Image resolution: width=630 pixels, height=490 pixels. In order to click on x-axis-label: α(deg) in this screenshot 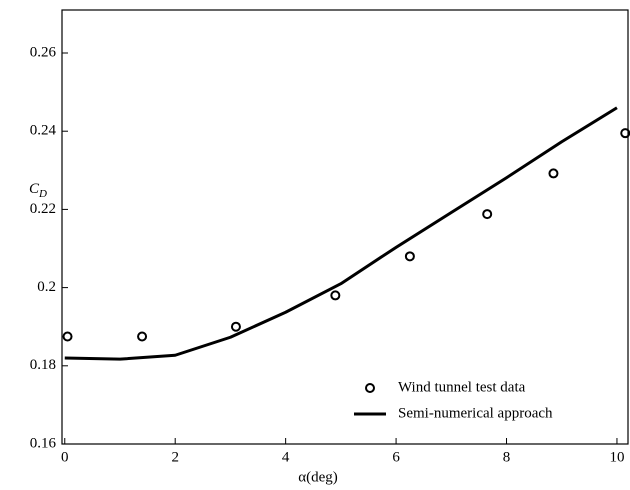, I will do `click(318, 477)`.